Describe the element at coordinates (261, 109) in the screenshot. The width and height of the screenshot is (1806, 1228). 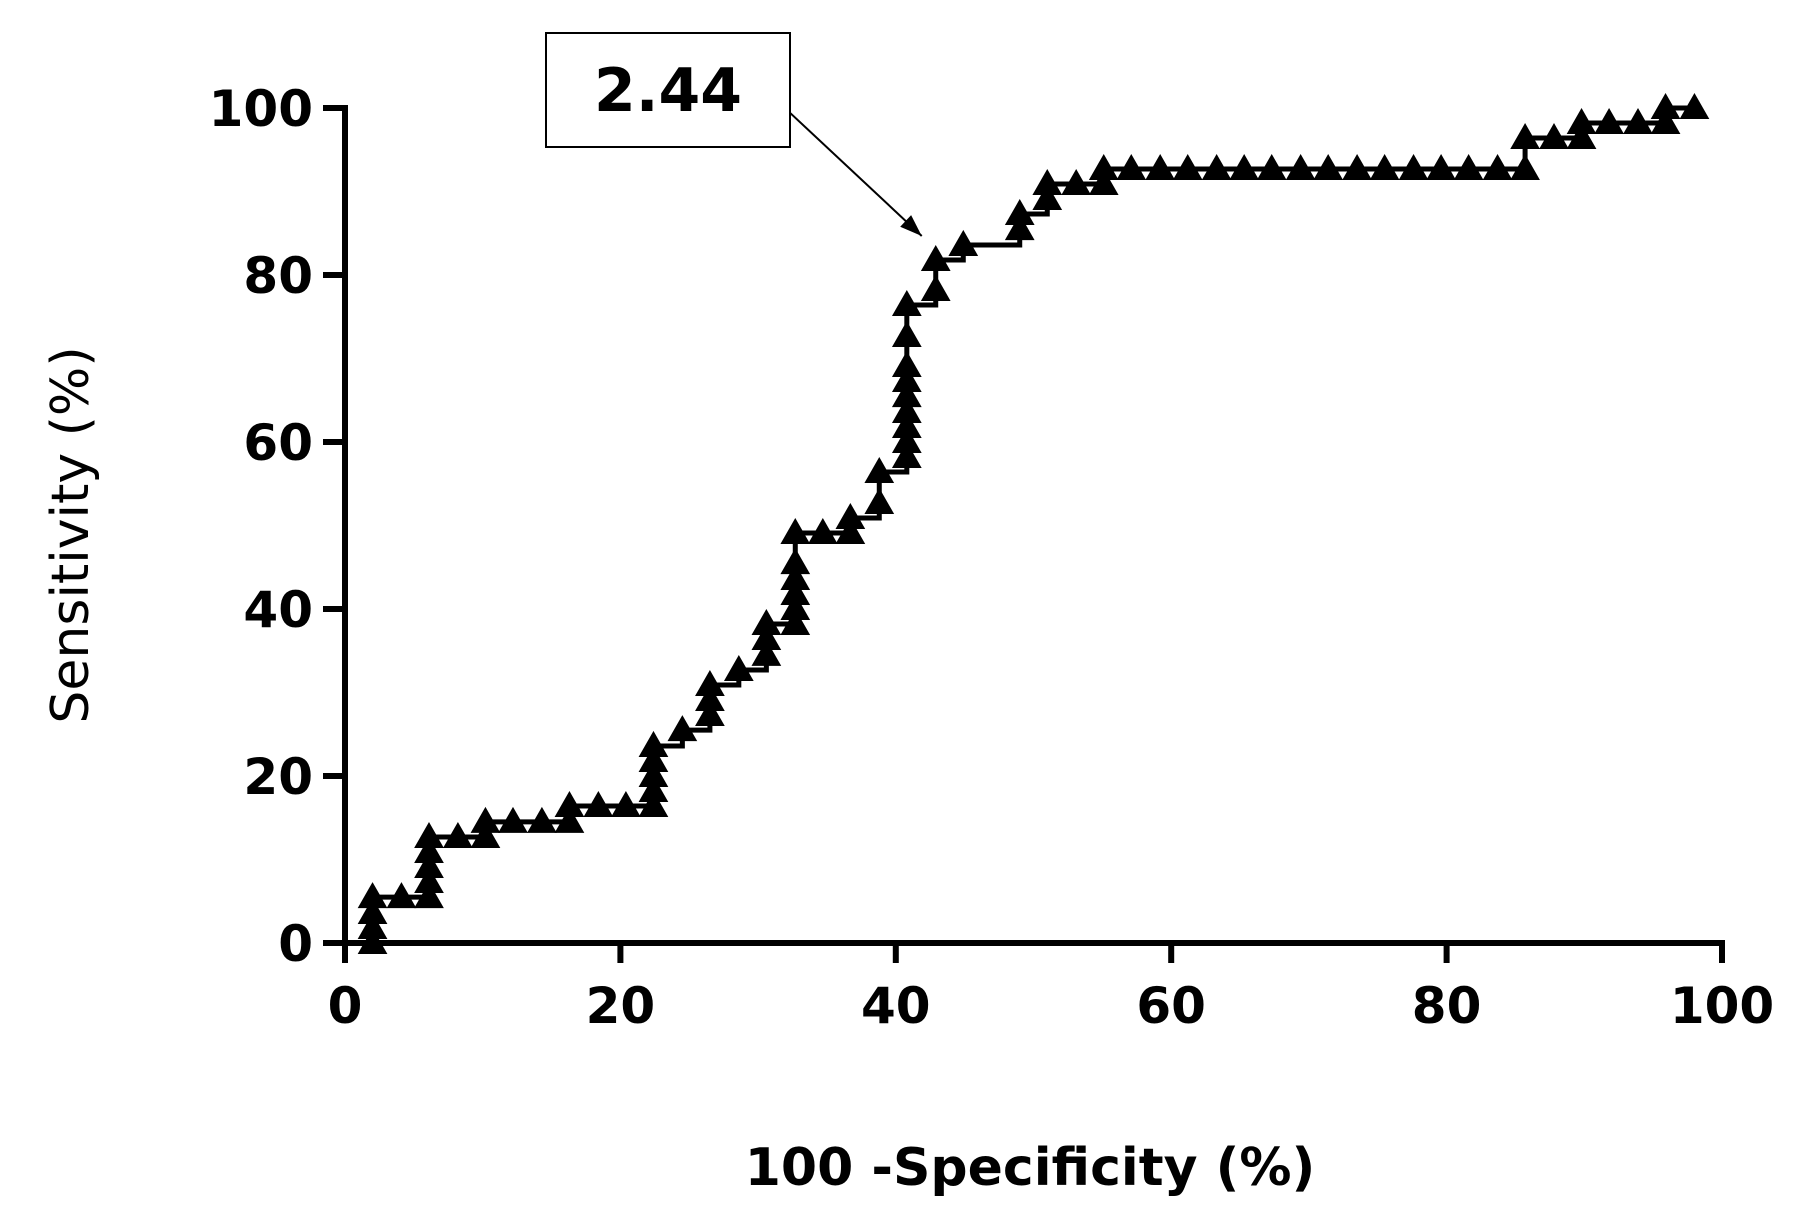
I see `y-tick-label: 100` at that location.